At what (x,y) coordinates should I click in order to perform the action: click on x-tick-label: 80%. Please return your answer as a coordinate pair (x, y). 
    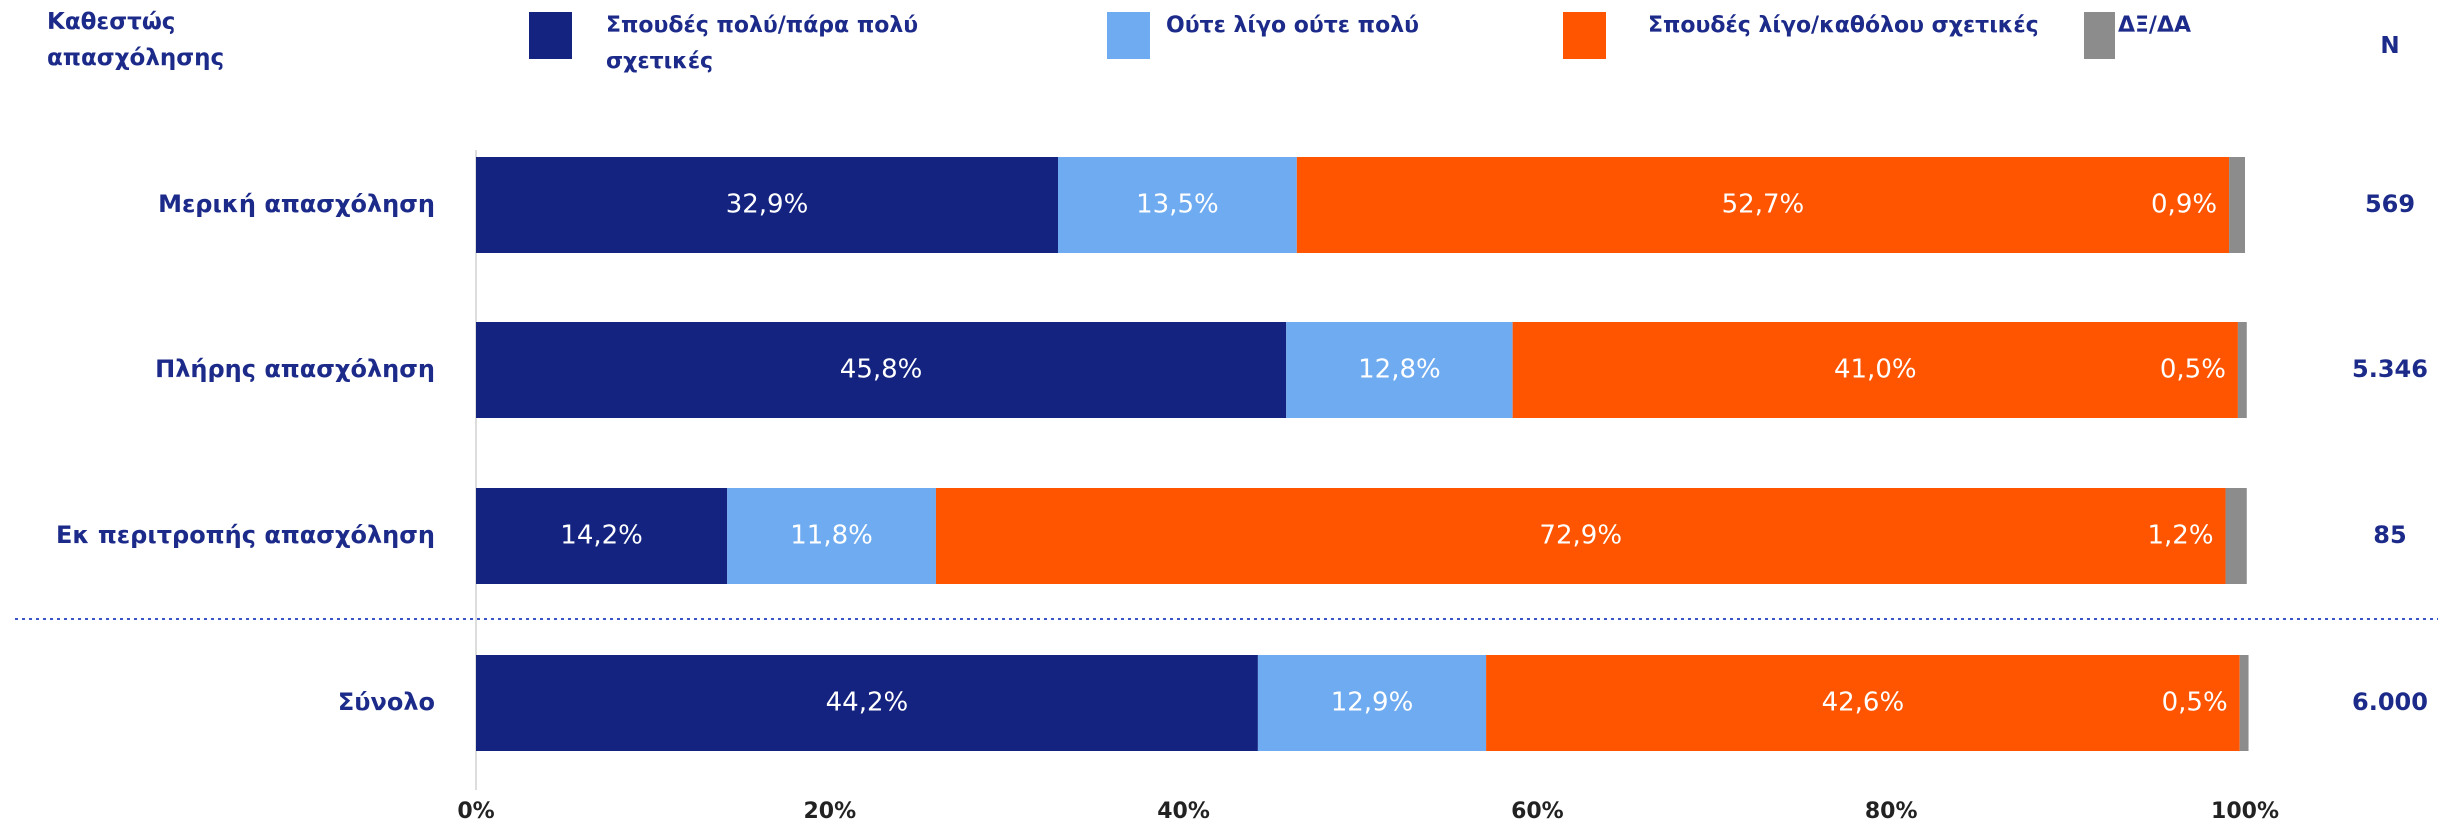
    Looking at the image, I should click on (1891, 811).